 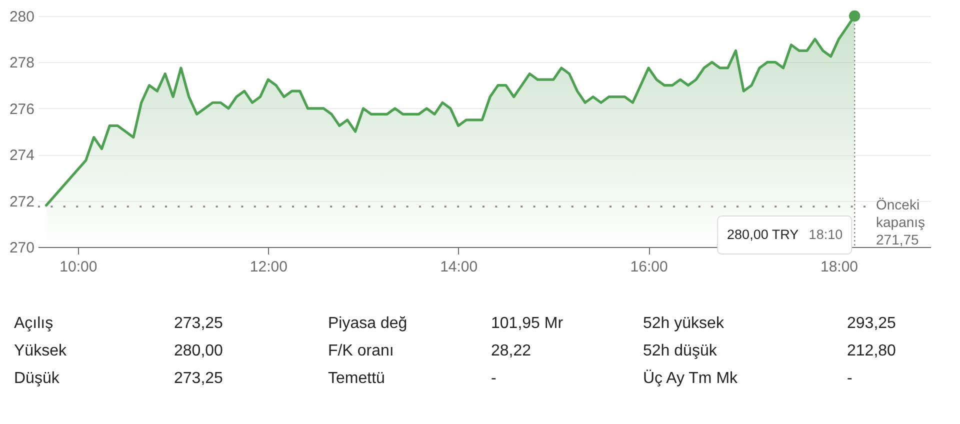 I want to click on annotation: 280,00 TRY 18:10, so click(x=785, y=234).